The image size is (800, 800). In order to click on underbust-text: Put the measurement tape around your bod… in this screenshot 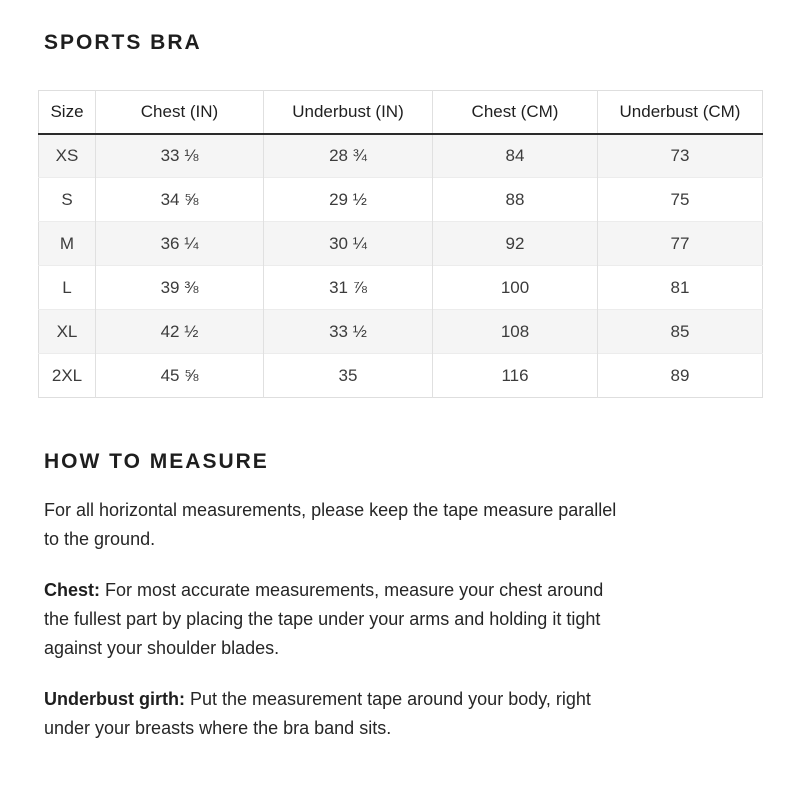, I will do `click(317, 713)`.